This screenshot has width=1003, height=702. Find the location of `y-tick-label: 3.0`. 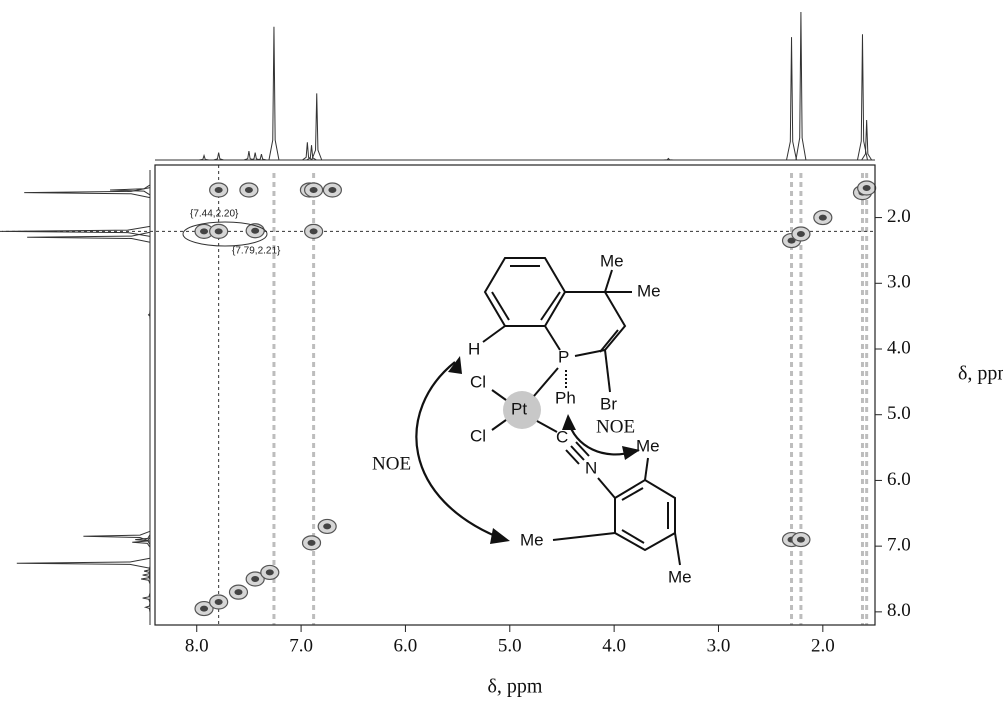

y-tick-label: 3.0 is located at coordinates (899, 282).